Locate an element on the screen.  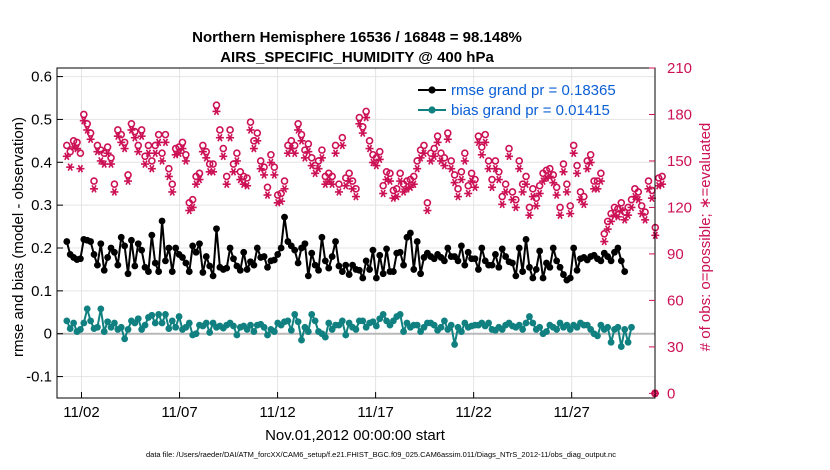
legend-marker-bias is located at coordinates (432, 110).